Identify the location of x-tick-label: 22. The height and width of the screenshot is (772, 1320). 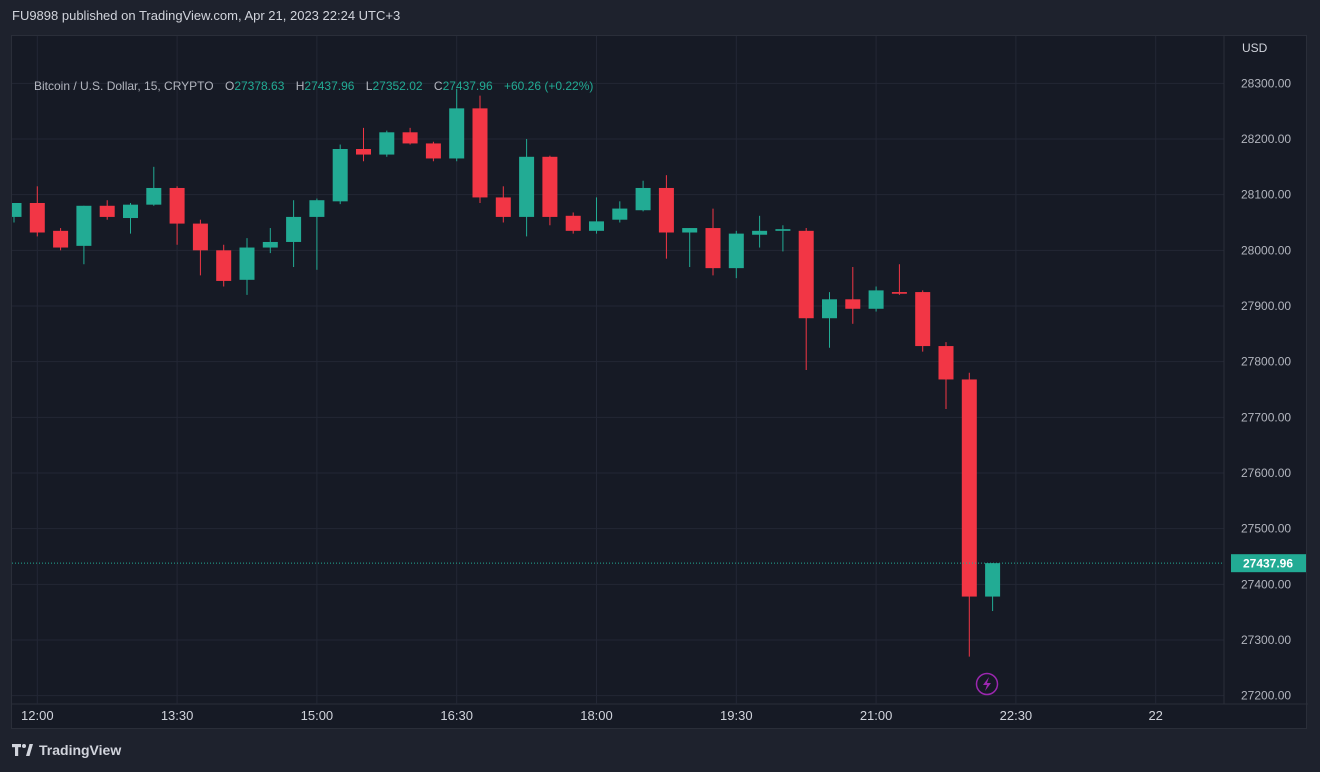
(1155, 715).